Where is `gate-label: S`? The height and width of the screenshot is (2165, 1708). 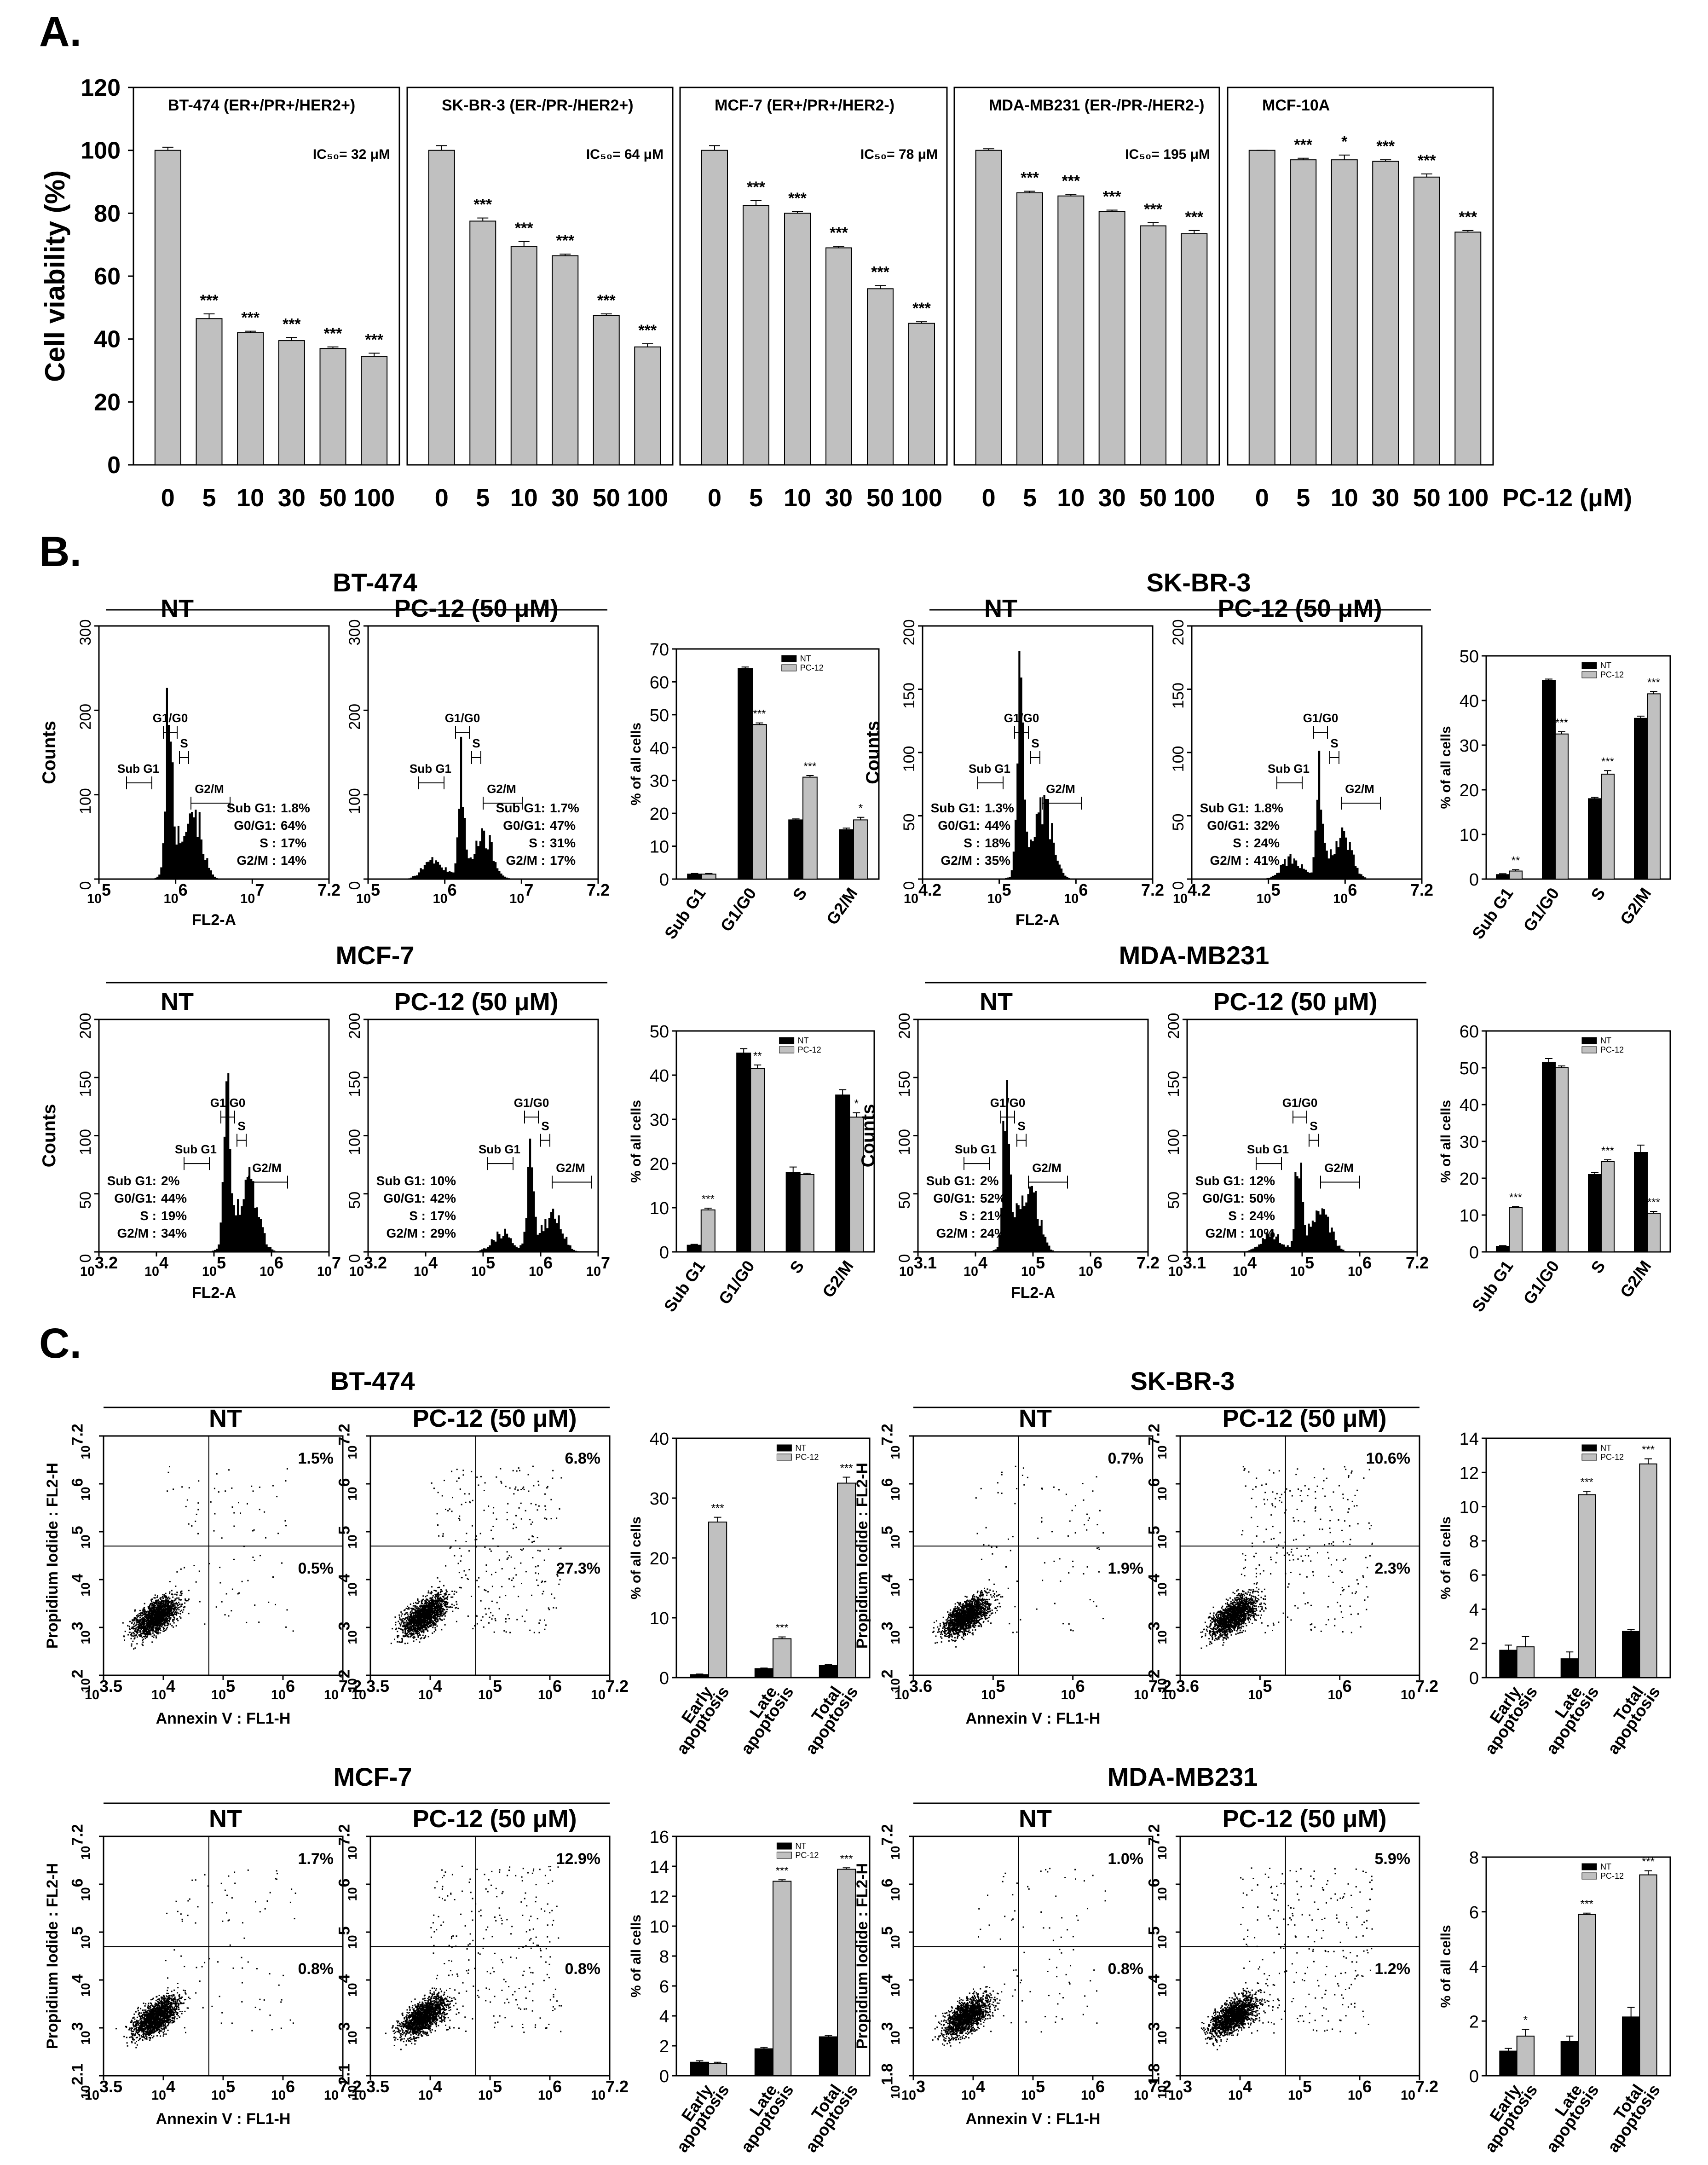
gate-label: S is located at coordinates (545, 1126).